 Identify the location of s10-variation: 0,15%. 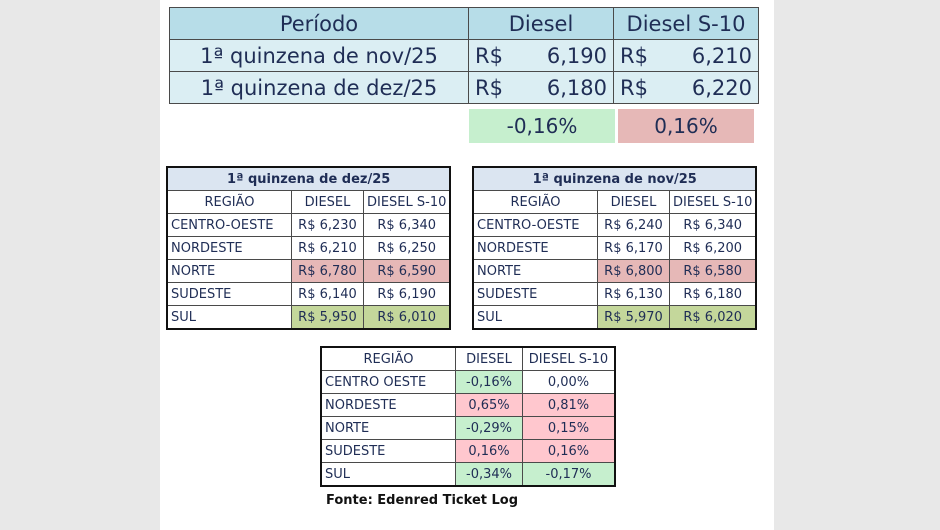
(569, 428).